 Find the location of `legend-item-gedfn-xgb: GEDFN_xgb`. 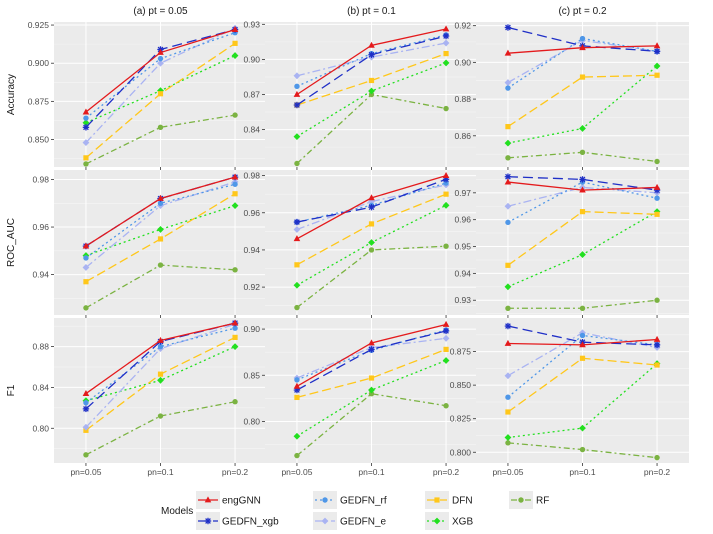

legend-item-gedfn-xgb: GEDFN_xgb is located at coordinates (237, 521).